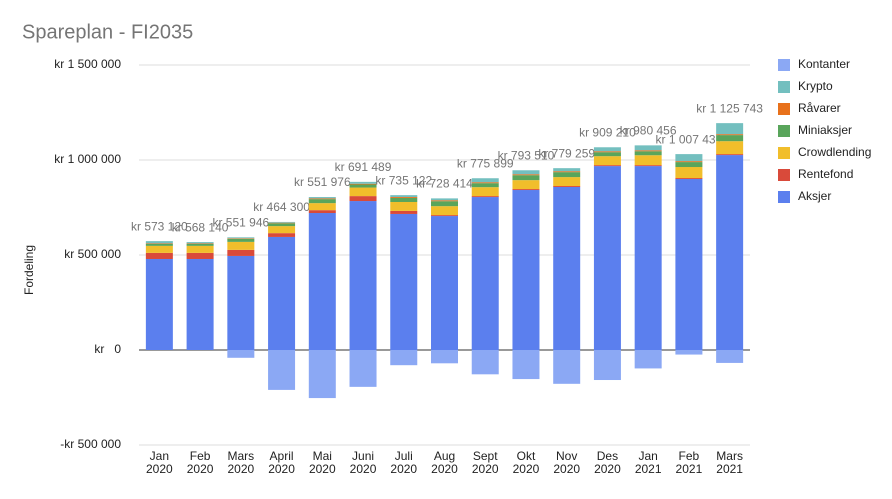  What do you see at coordinates (689, 462) in the screenshot?
I see `x-tick-label: Feb 2021` at bounding box center [689, 462].